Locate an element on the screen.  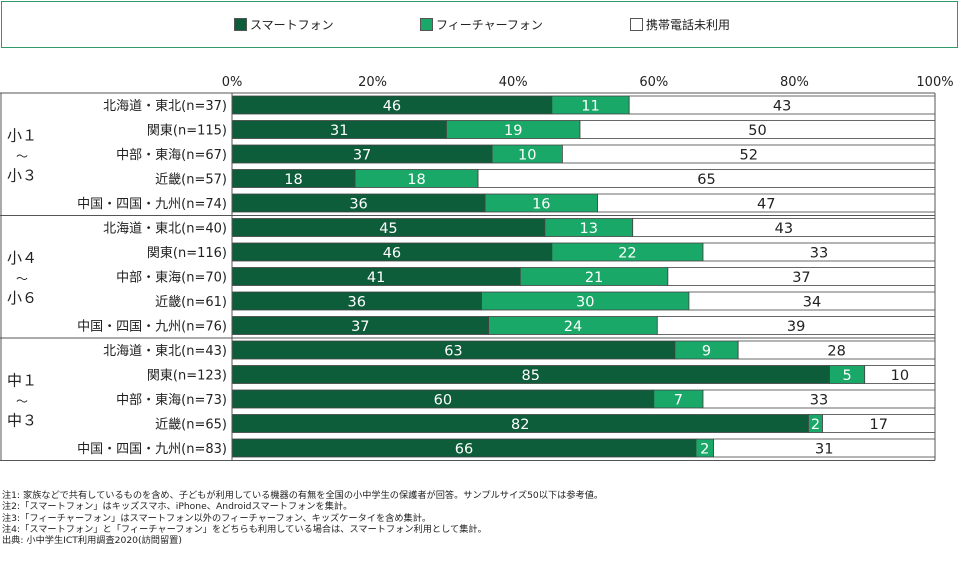
legend-label-smartphone: スマートフォン is located at coordinates (292, 25).